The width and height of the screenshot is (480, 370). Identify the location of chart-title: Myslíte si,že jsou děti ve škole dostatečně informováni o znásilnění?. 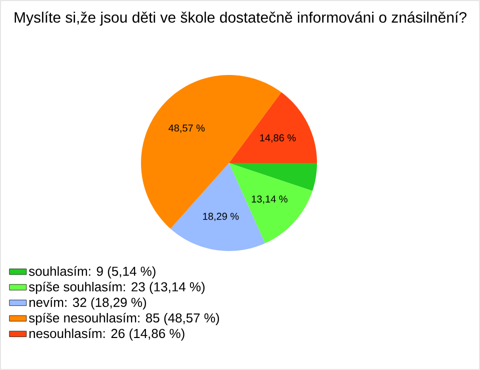
(240, 19).